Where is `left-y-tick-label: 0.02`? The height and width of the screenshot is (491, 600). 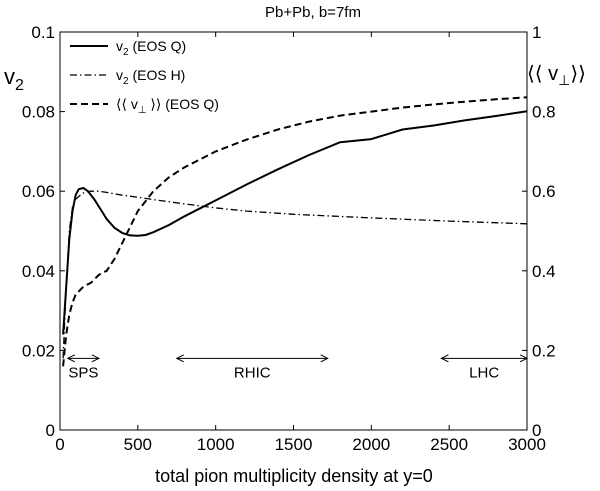 left-y-tick-label: 0.02 is located at coordinates (38, 350).